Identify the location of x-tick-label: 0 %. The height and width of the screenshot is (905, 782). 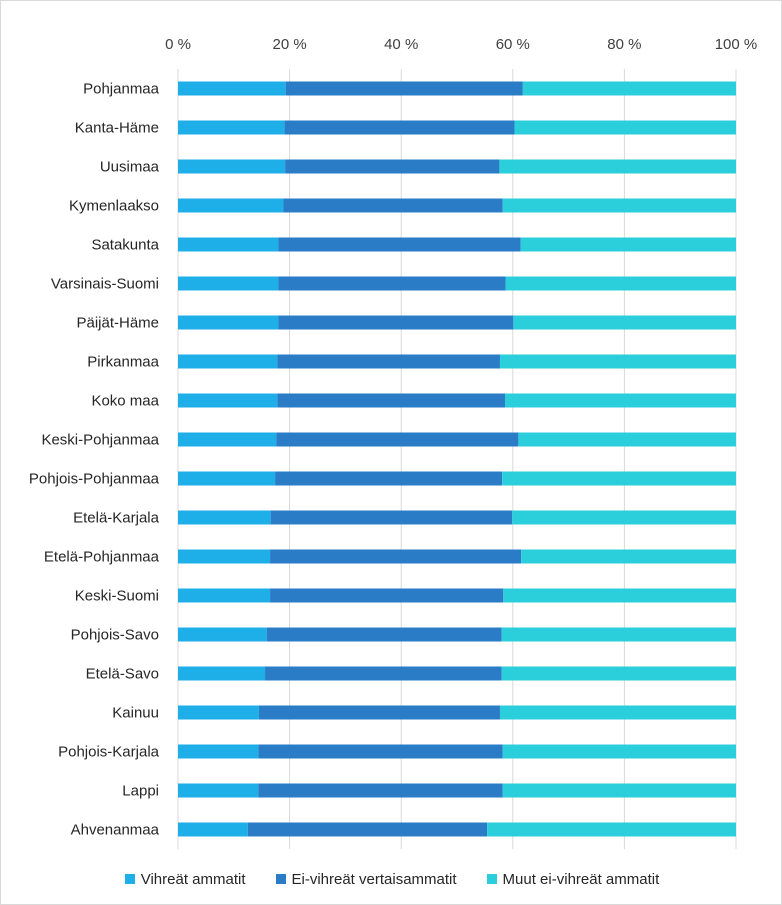
(178, 44).